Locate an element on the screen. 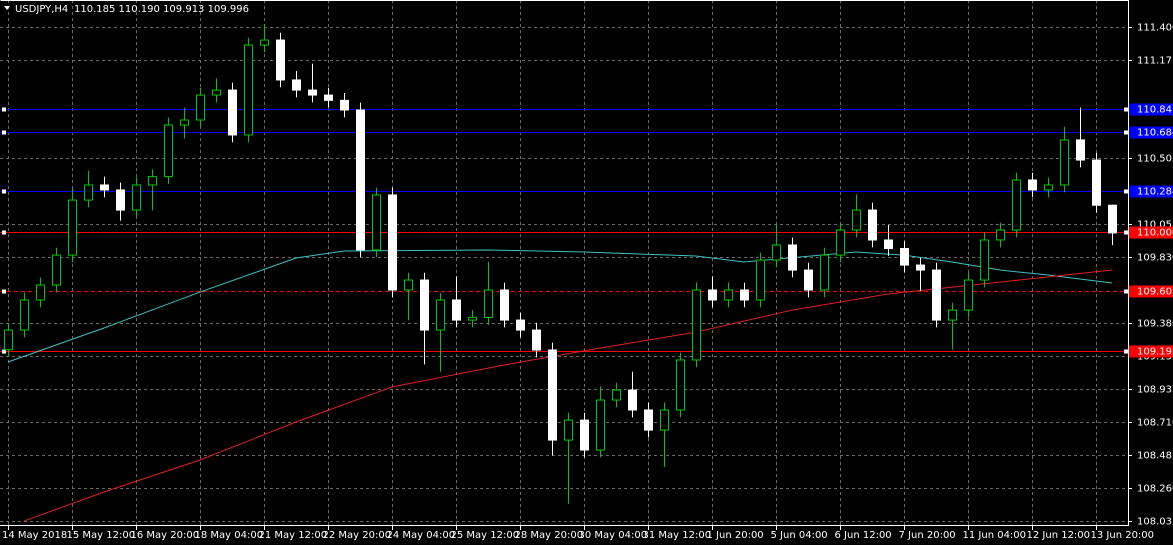 The height and width of the screenshot is (545, 1173). y-tick-label: 108.710 is located at coordinates (1155, 423).